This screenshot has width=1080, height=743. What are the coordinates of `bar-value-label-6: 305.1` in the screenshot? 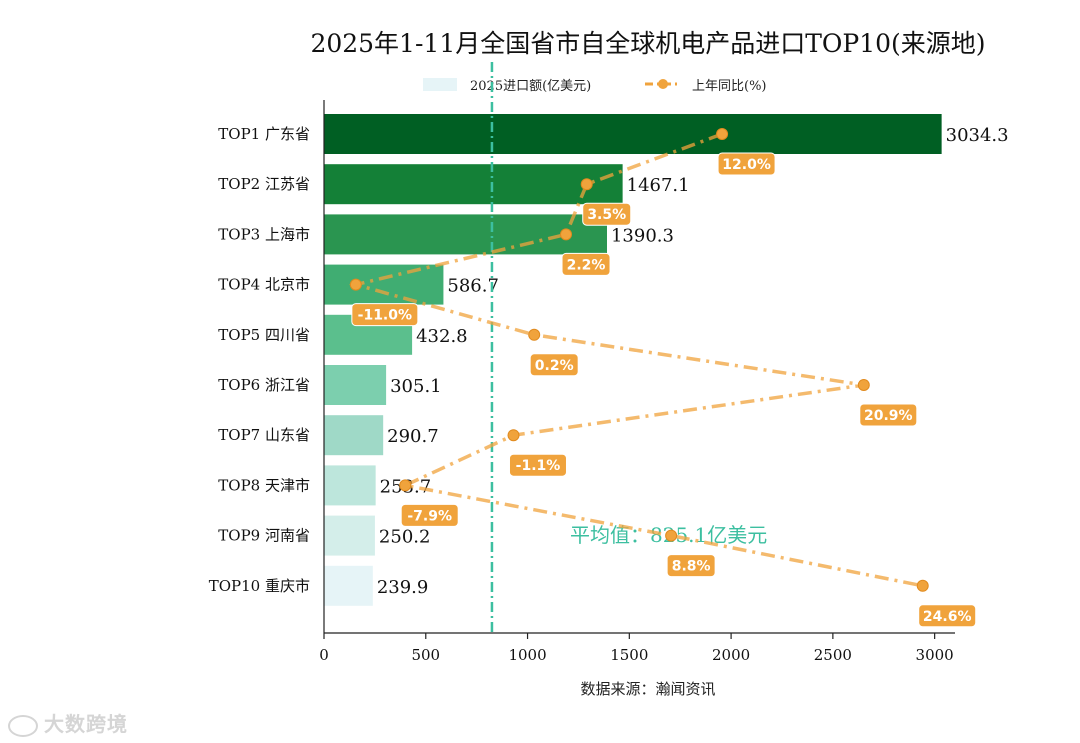 It's located at (416, 386).